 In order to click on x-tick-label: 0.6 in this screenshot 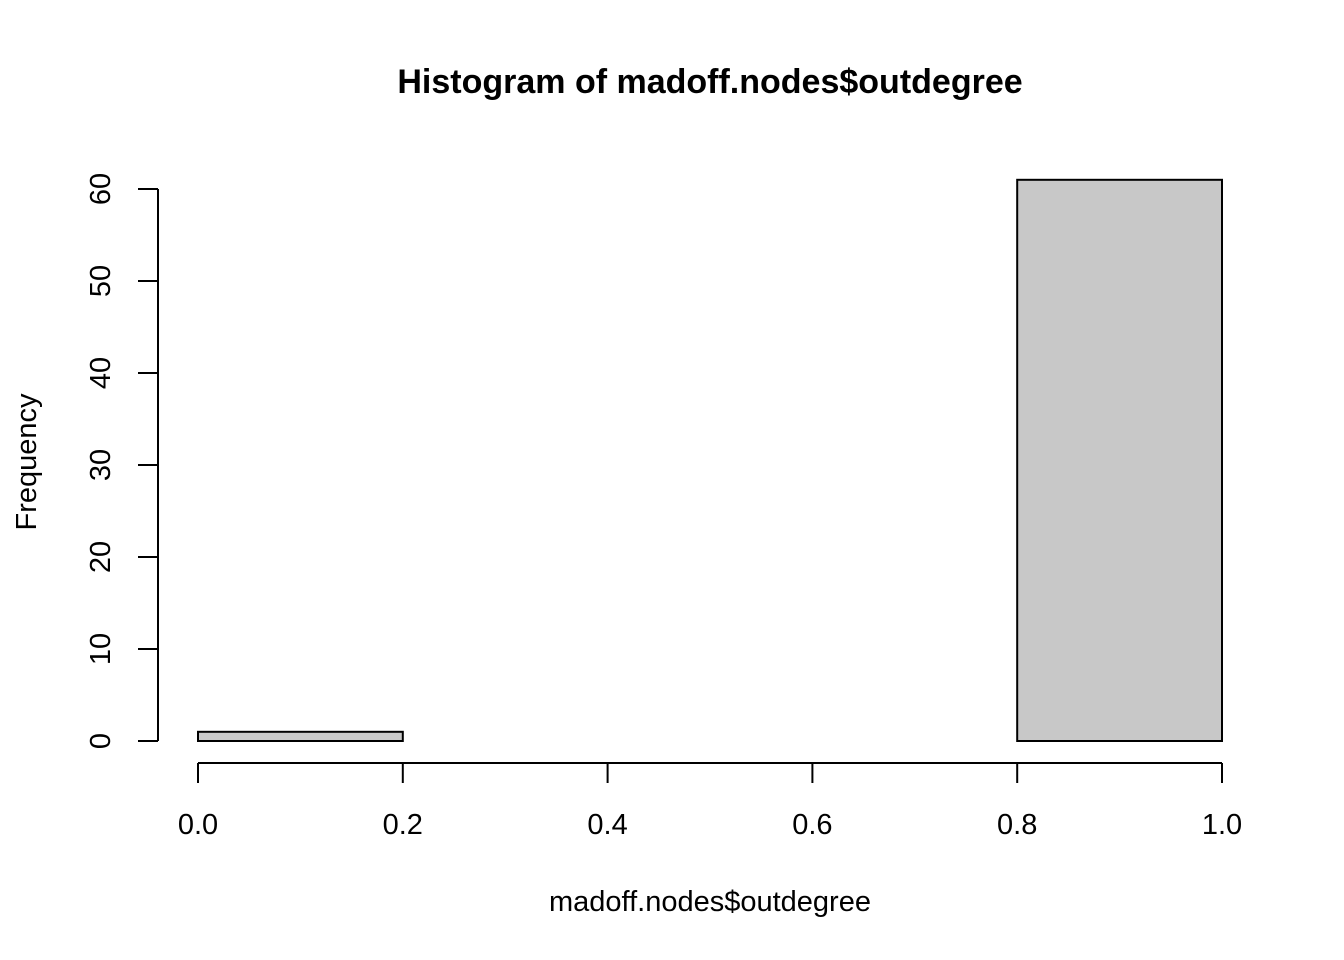, I will do `click(812, 825)`.